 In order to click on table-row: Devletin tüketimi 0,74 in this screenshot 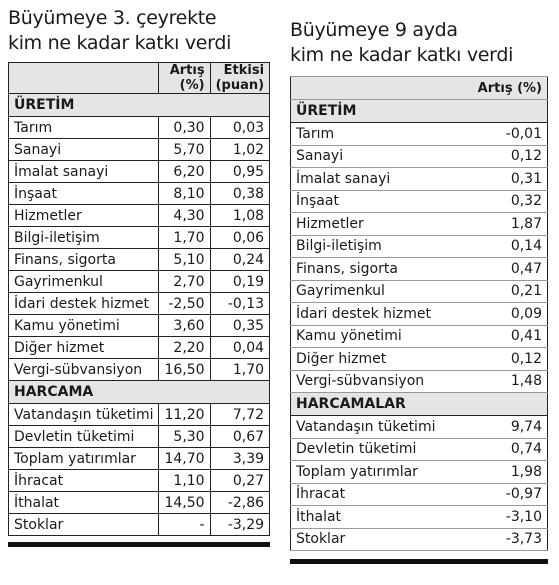, I will do `click(419, 449)`.